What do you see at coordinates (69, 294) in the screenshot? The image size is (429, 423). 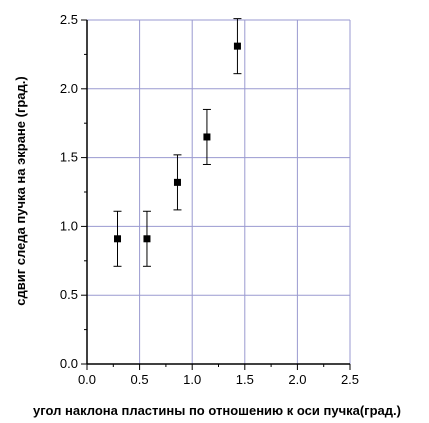 I see `y-tick-label: 0.5` at bounding box center [69, 294].